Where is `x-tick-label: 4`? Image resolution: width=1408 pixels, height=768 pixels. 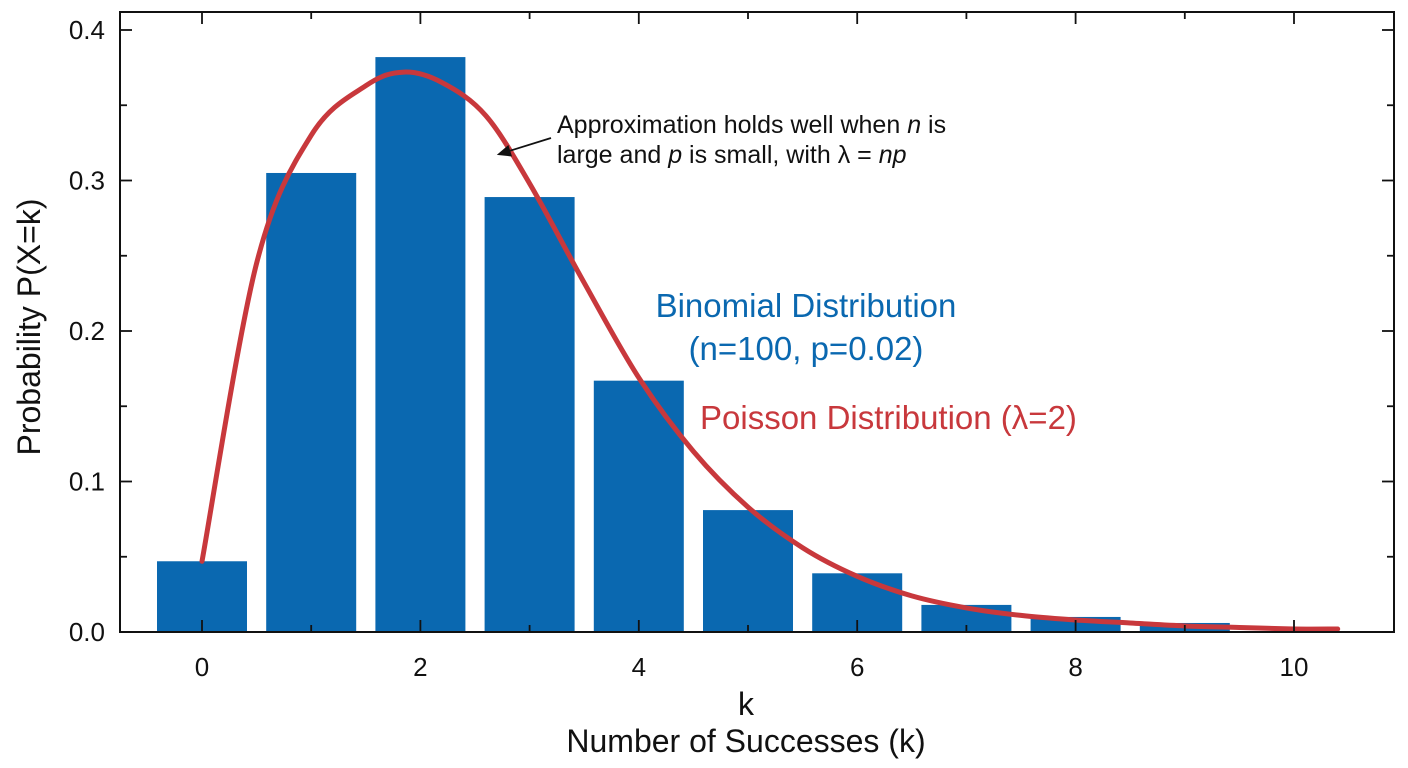 x-tick-label: 4 is located at coordinates (639, 667).